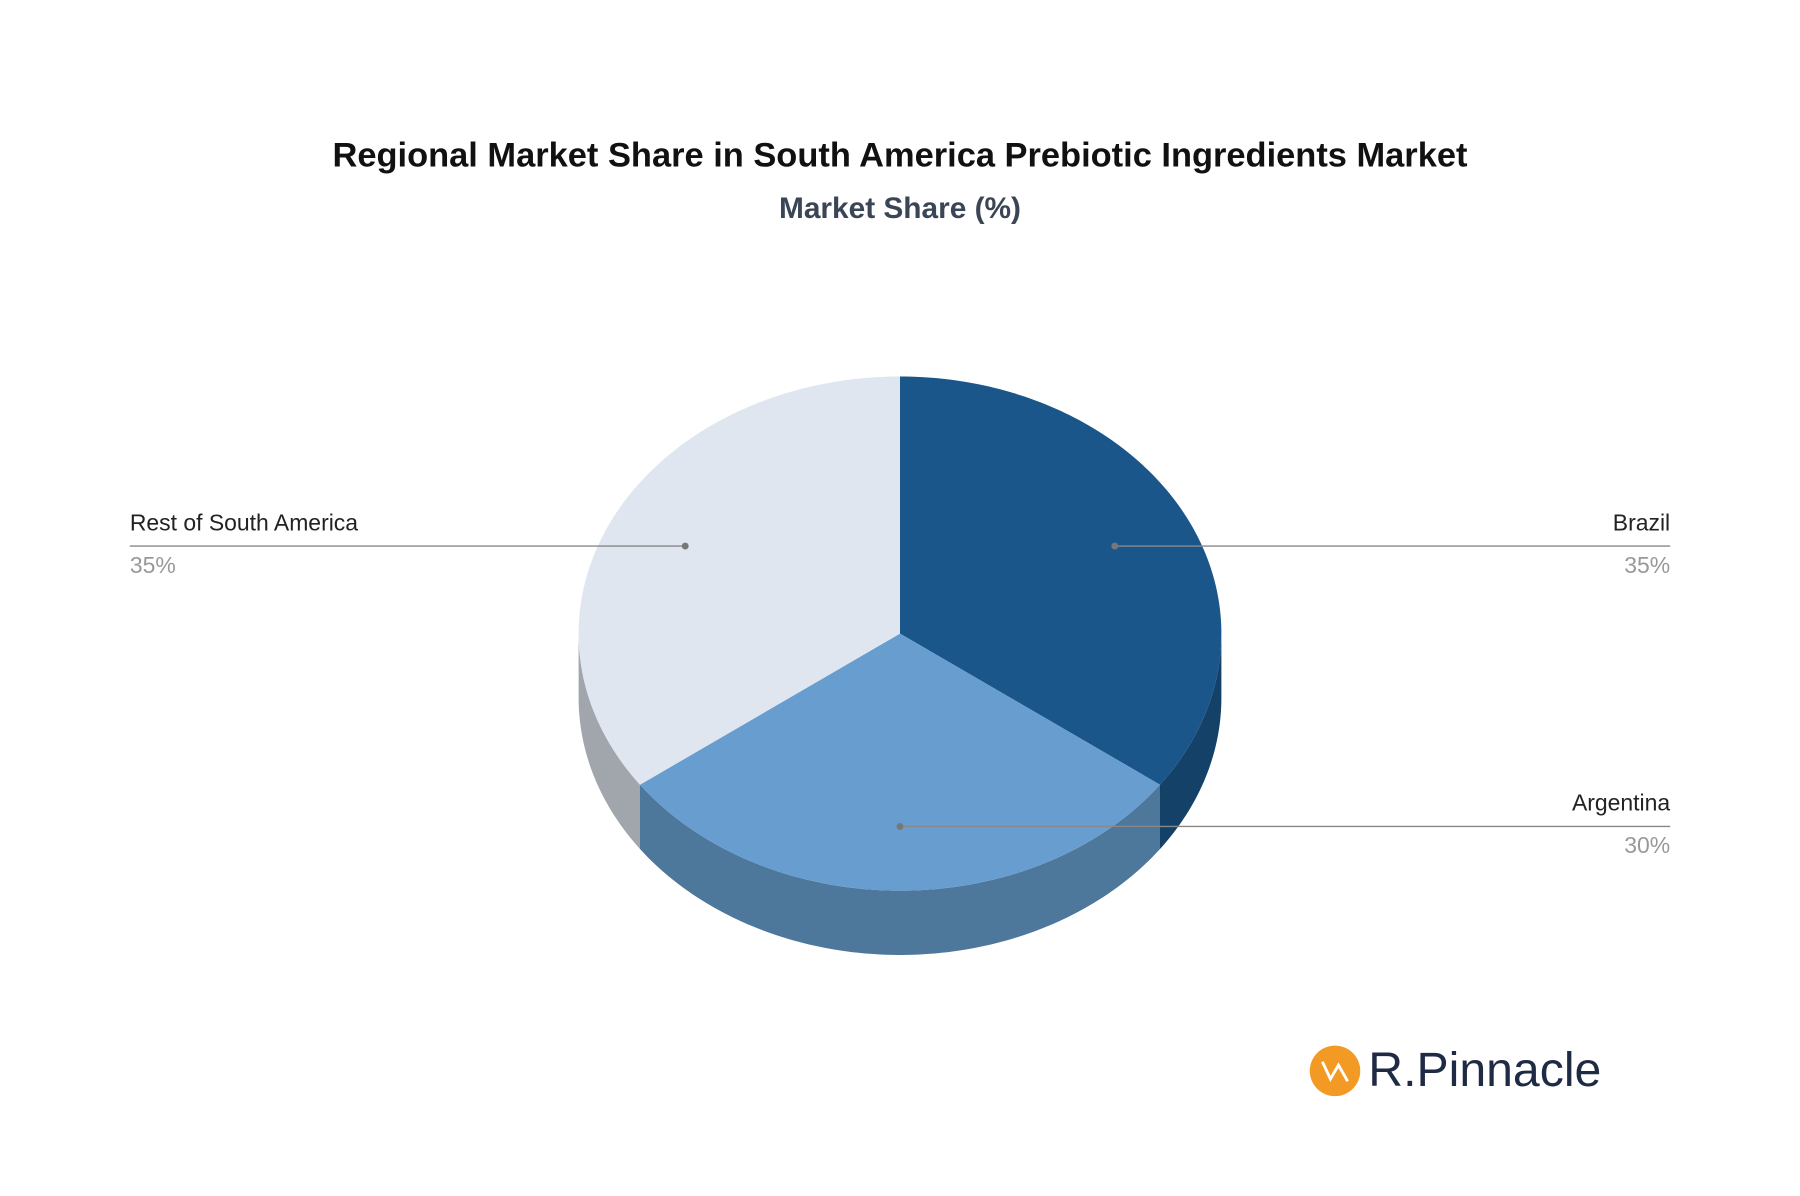 The image size is (1800, 1196). Describe the element at coordinates (1647, 845) in the screenshot. I see `slice-value-label: 30%` at that location.